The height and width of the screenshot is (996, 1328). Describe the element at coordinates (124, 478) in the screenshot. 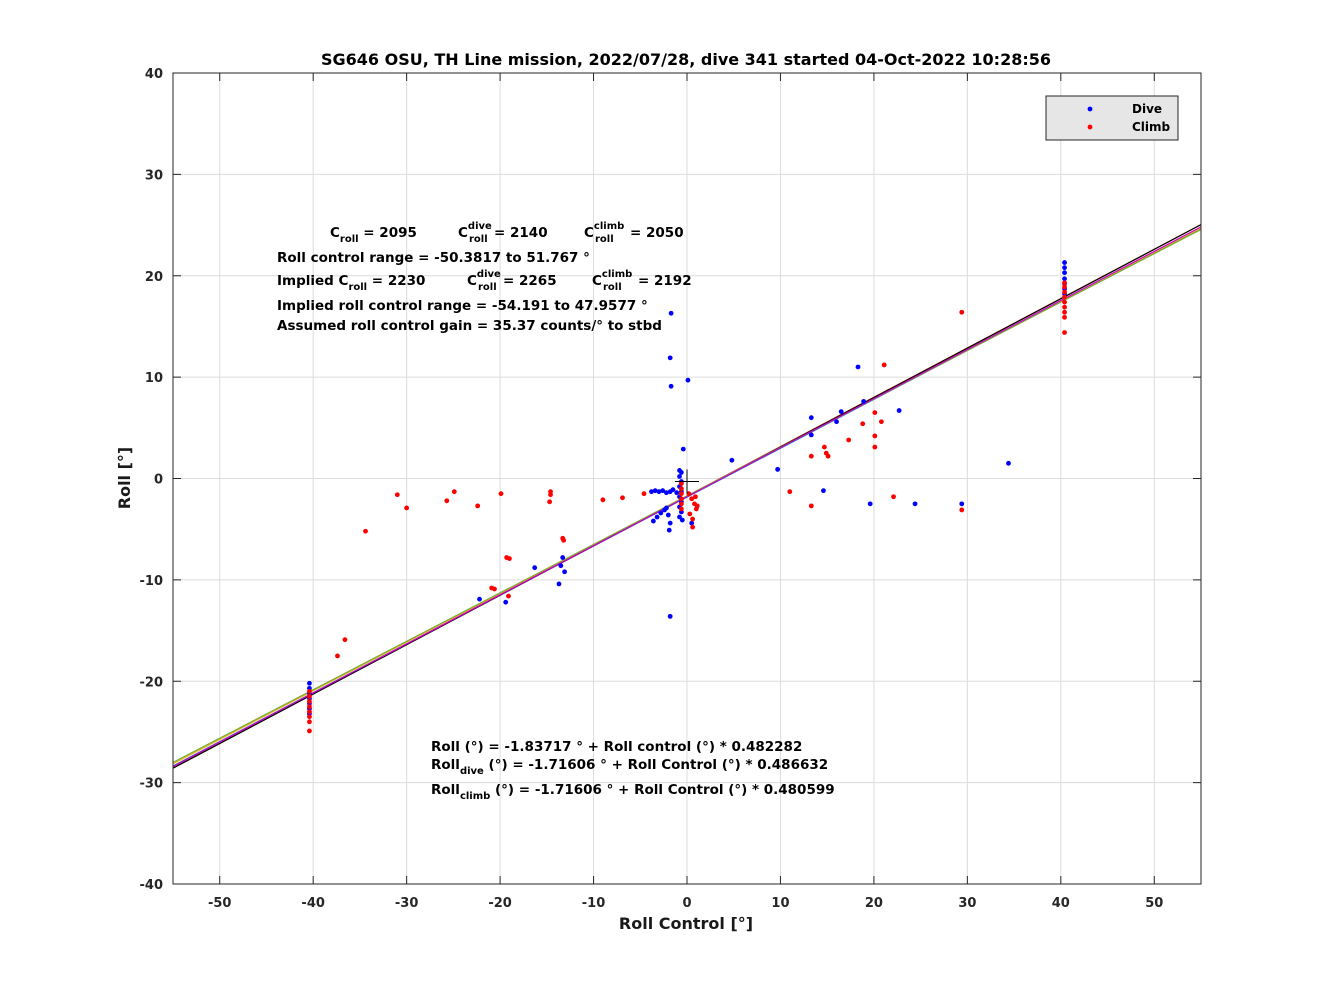

I see `y-axis-label: Roll [°]` at that location.